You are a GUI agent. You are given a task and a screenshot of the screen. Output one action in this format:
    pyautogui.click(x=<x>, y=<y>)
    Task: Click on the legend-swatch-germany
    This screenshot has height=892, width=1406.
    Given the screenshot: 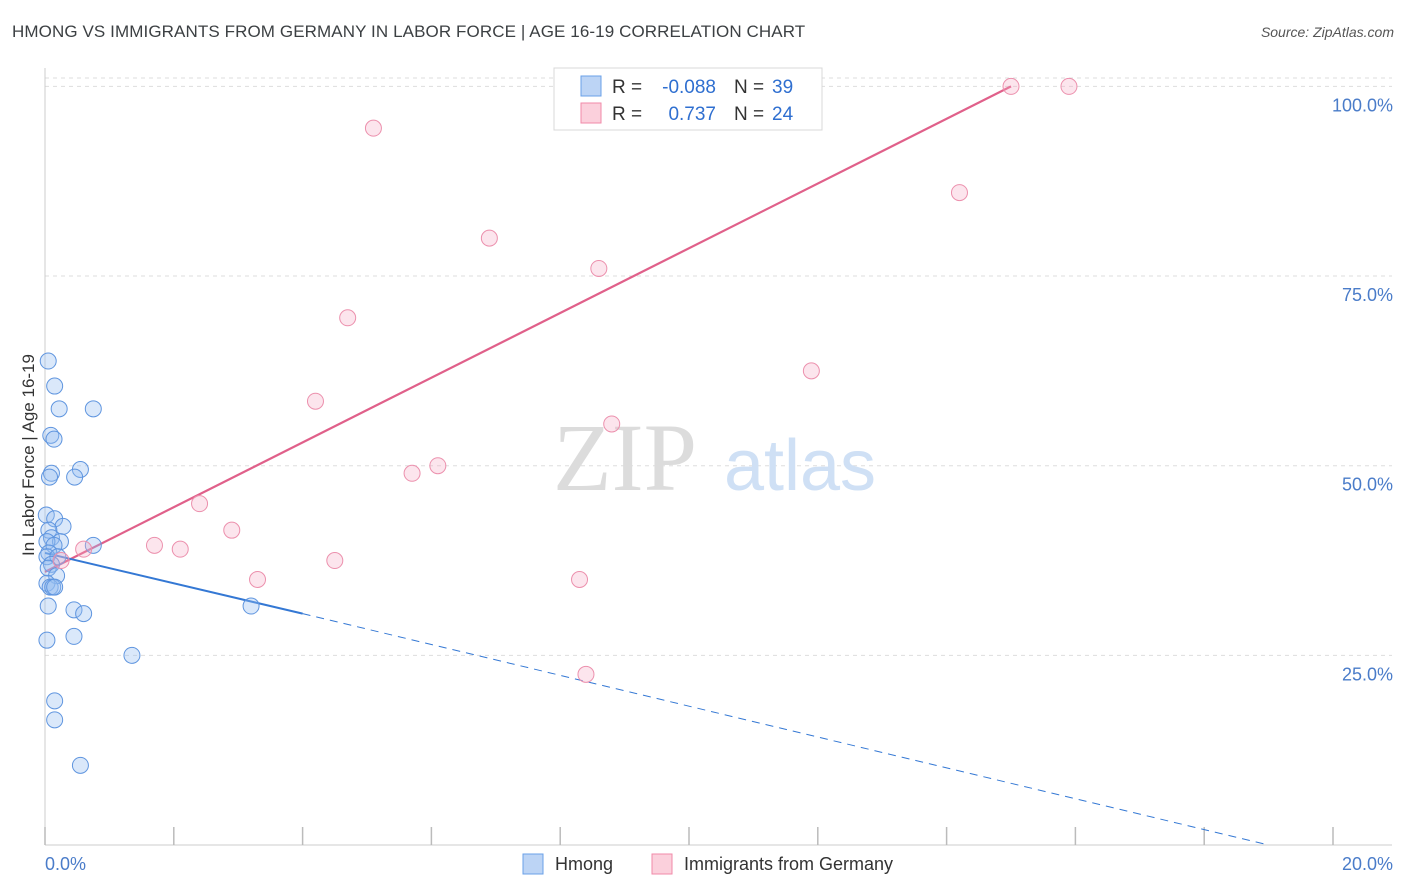 What is the action you would take?
    pyautogui.click(x=662, y=864)
    